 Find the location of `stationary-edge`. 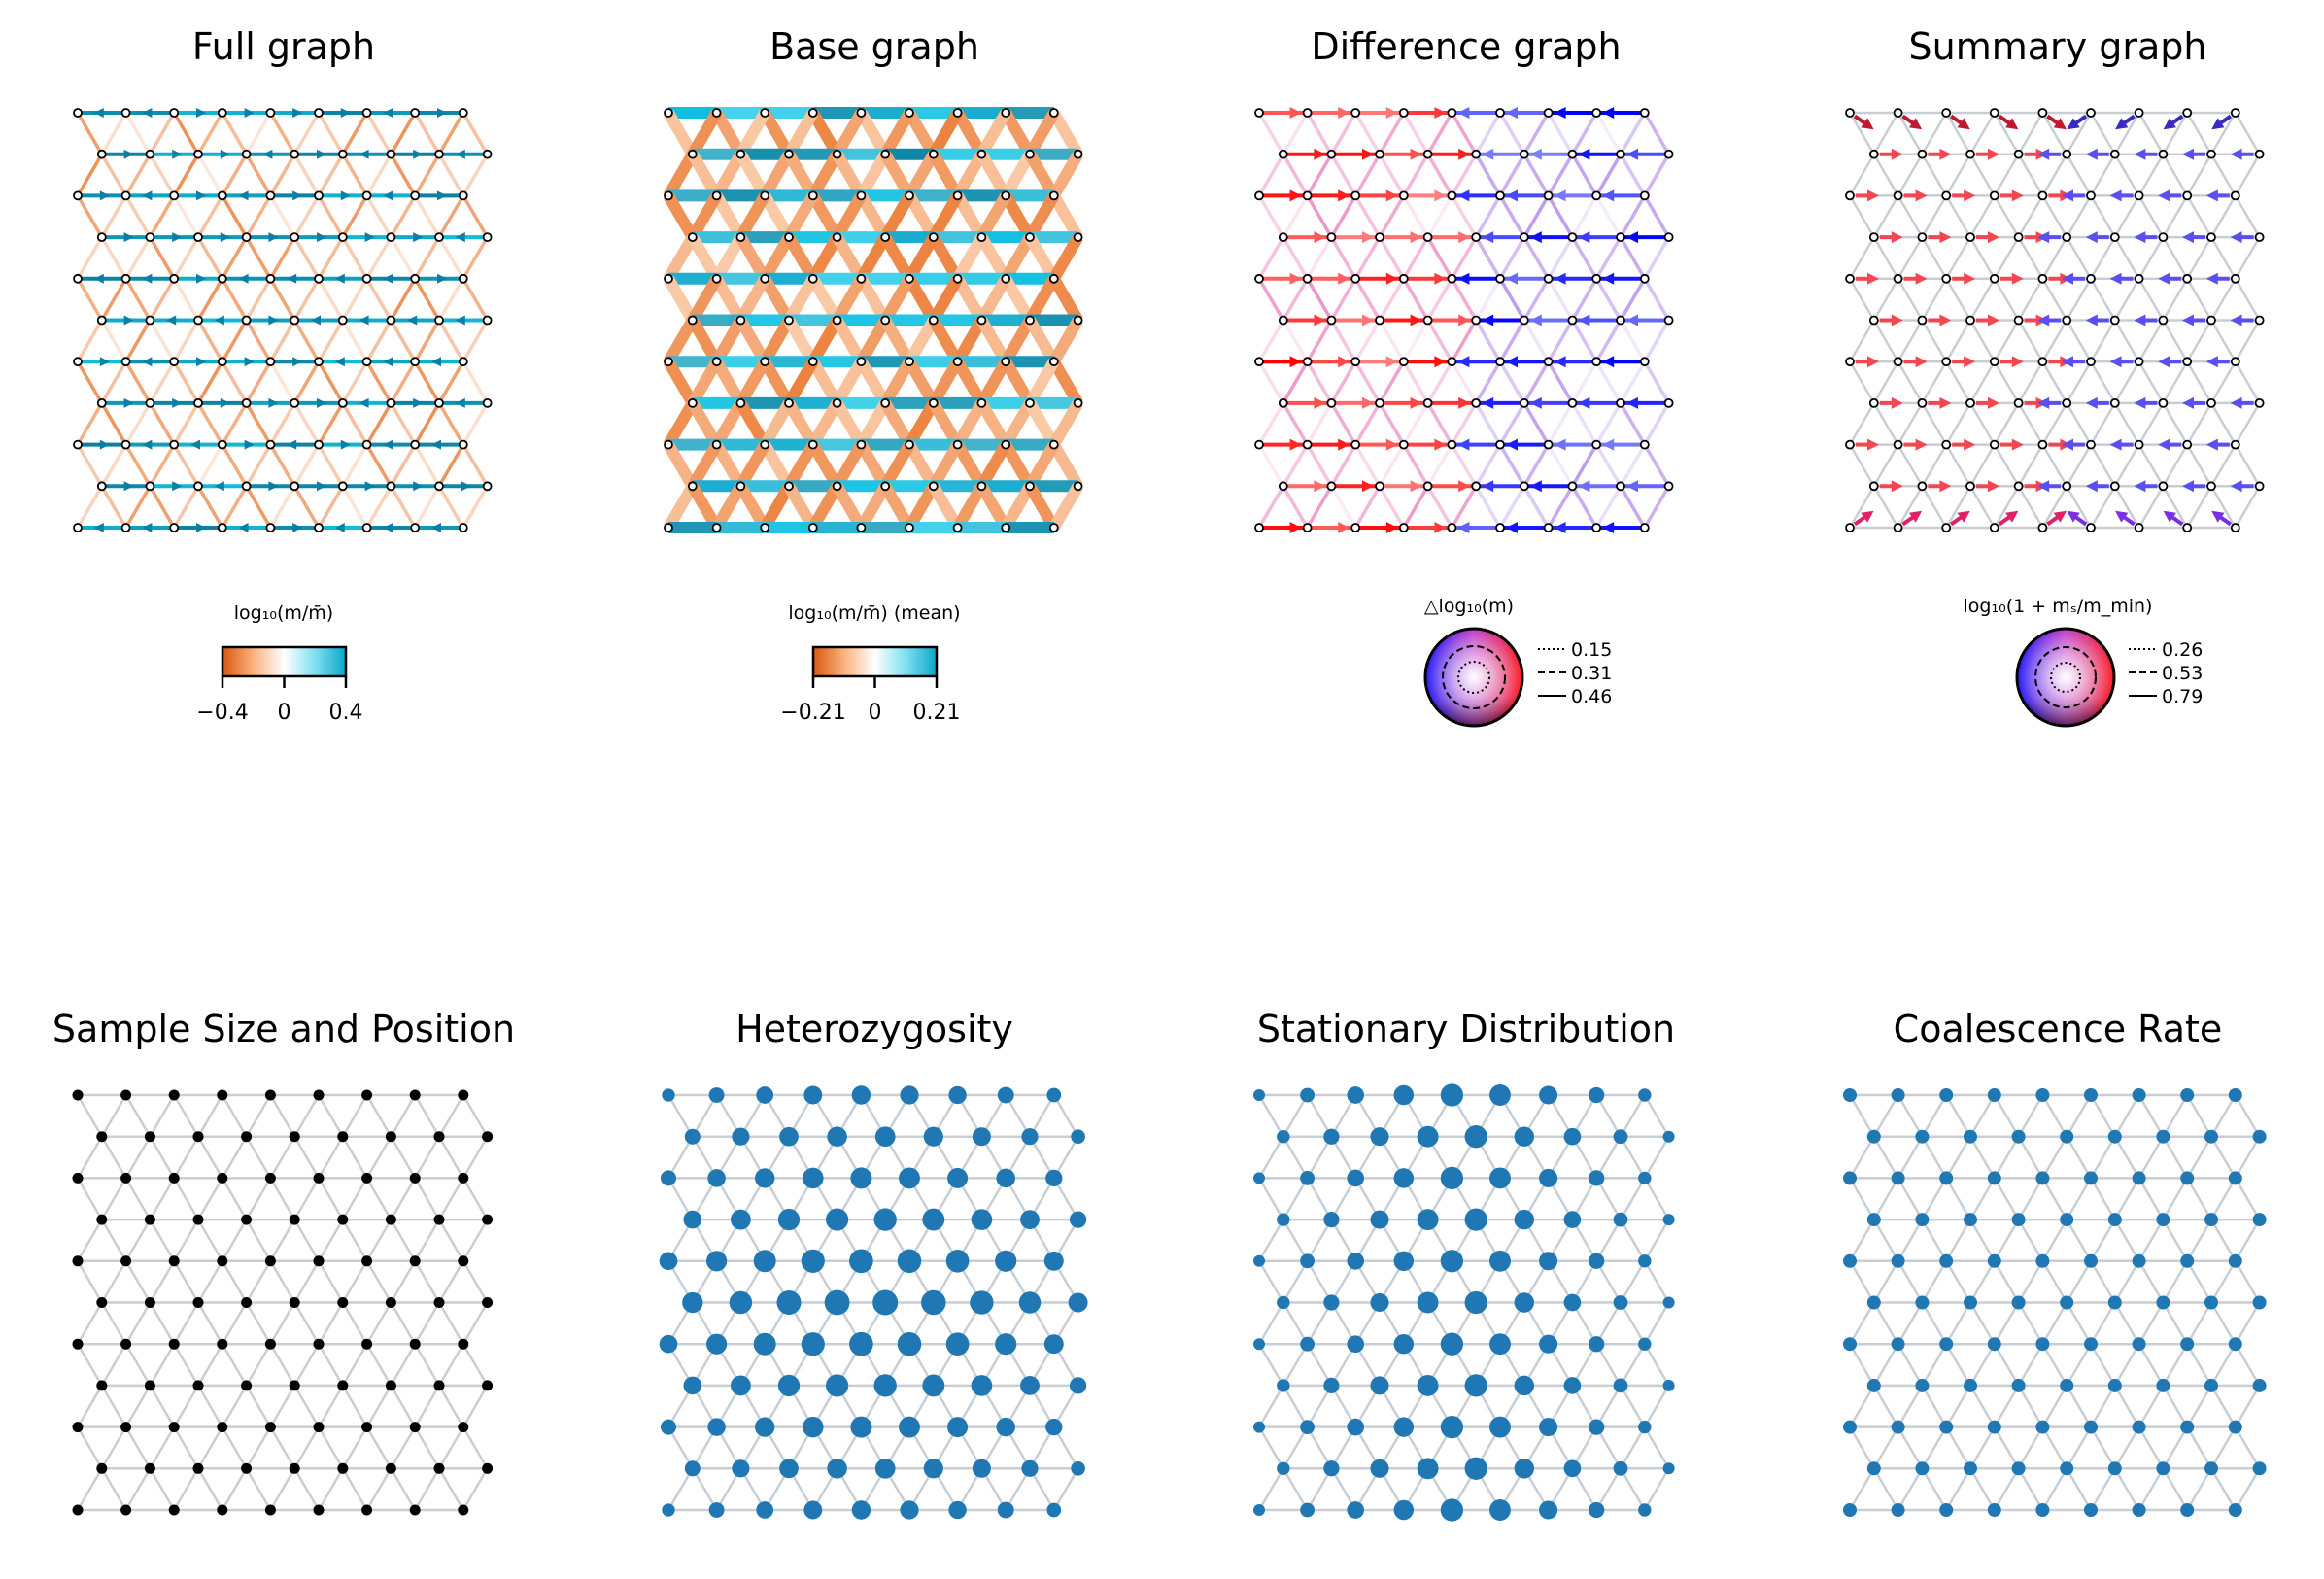

stationary-edge is located at coordinates (1657, 1282).